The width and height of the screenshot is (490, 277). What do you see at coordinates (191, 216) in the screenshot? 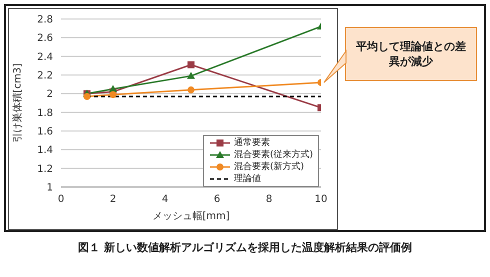
I see `x-axis-title: メッシュ幅[mm]` at bounding box center [191, 216].